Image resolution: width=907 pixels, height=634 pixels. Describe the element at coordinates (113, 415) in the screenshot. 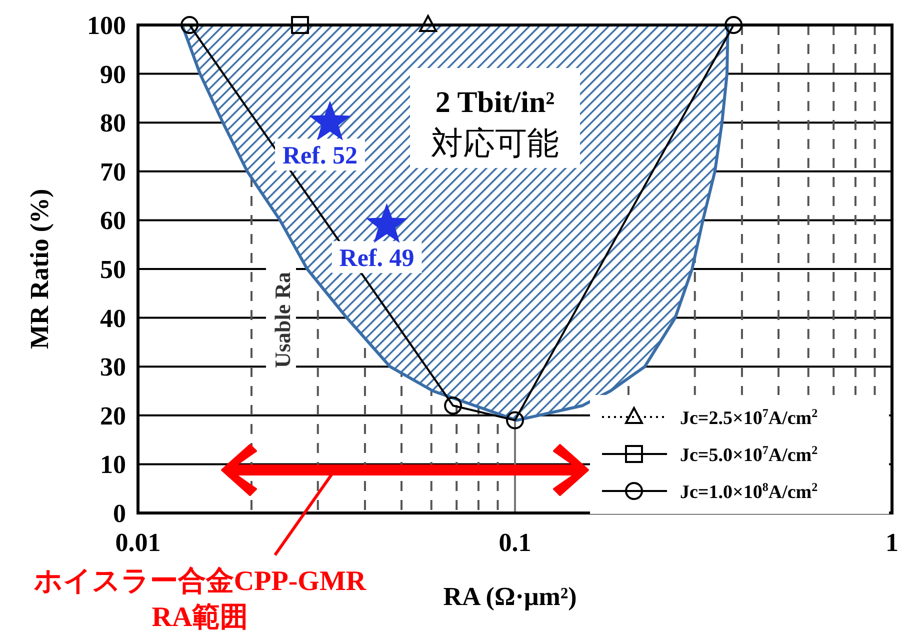

I see `y-tick-label: 20` at that location.